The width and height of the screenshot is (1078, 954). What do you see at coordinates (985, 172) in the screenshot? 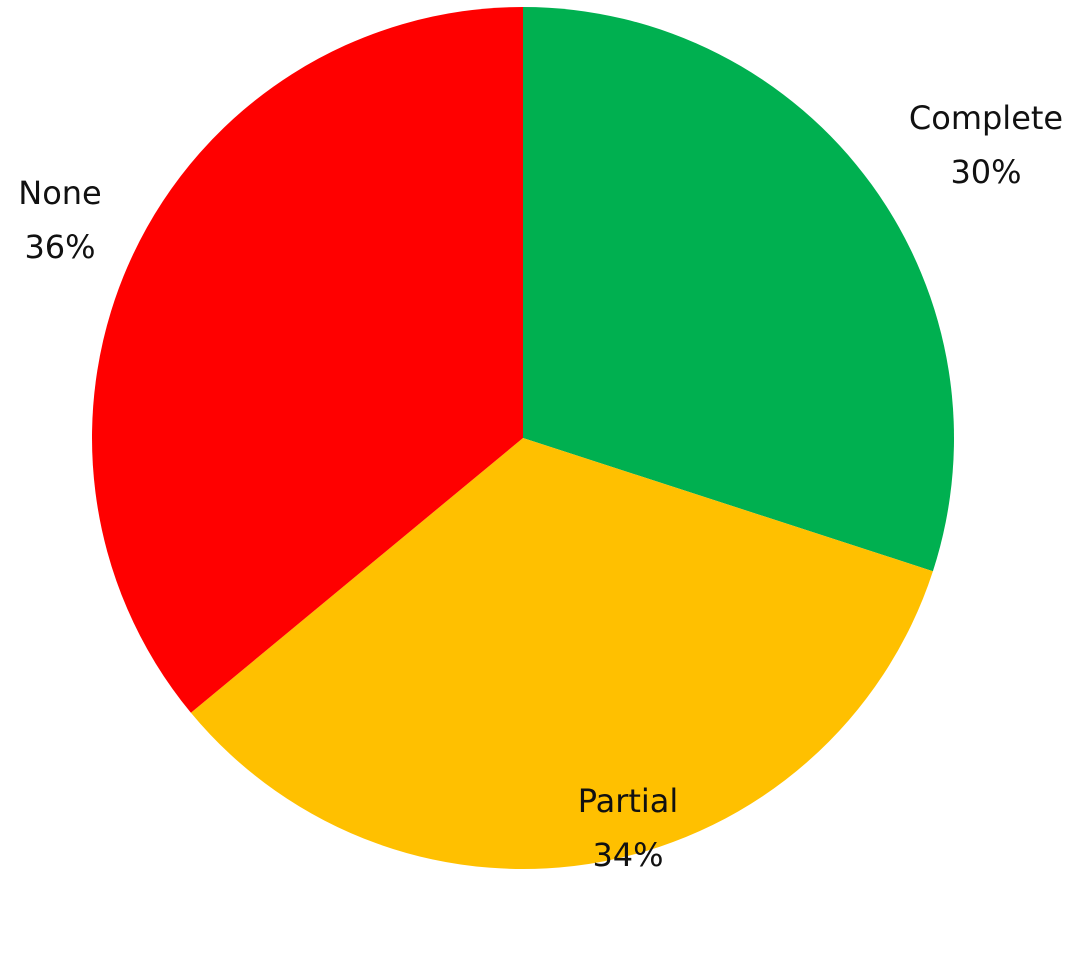
I see `pie-label-percent: 30%` at bounding box center [985, 172].